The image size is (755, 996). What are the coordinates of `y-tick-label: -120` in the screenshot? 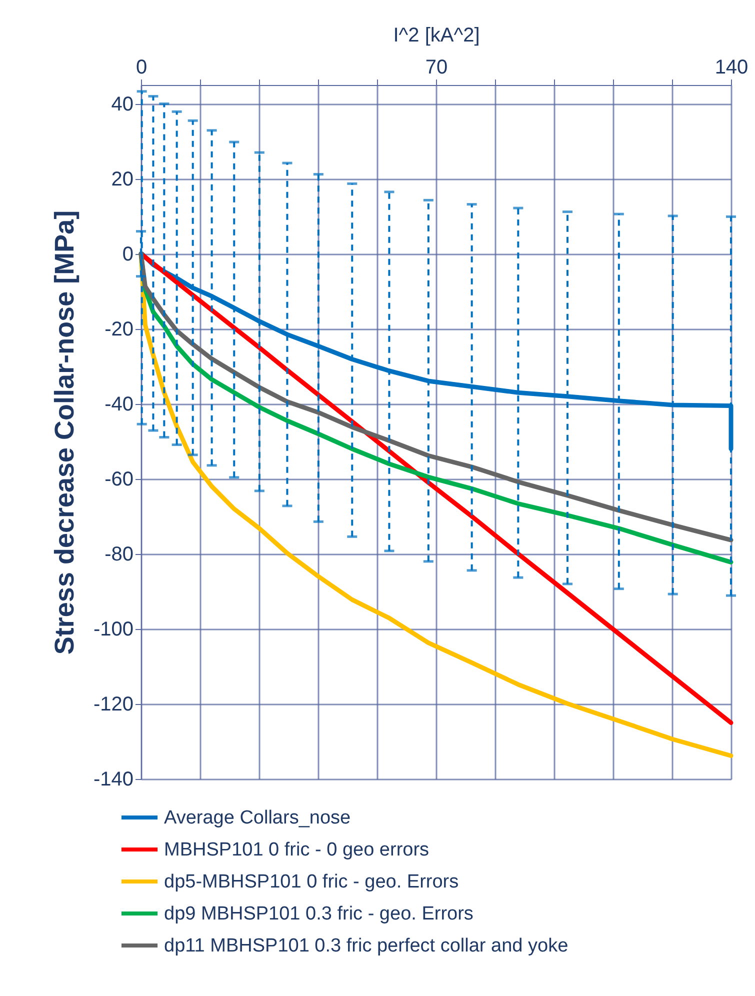 It's located at (113, 704).